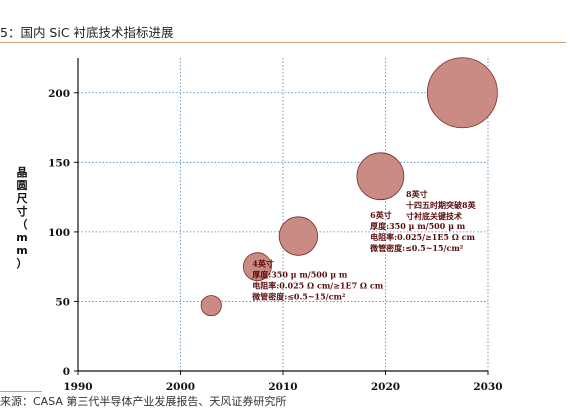 The width and height of the screenshot is (576, 409). What do you see at coordinates (441, 205) in the screenshot?
I see `annotation-text: 十四五时期突破8英` at bounding box center [441, 205].